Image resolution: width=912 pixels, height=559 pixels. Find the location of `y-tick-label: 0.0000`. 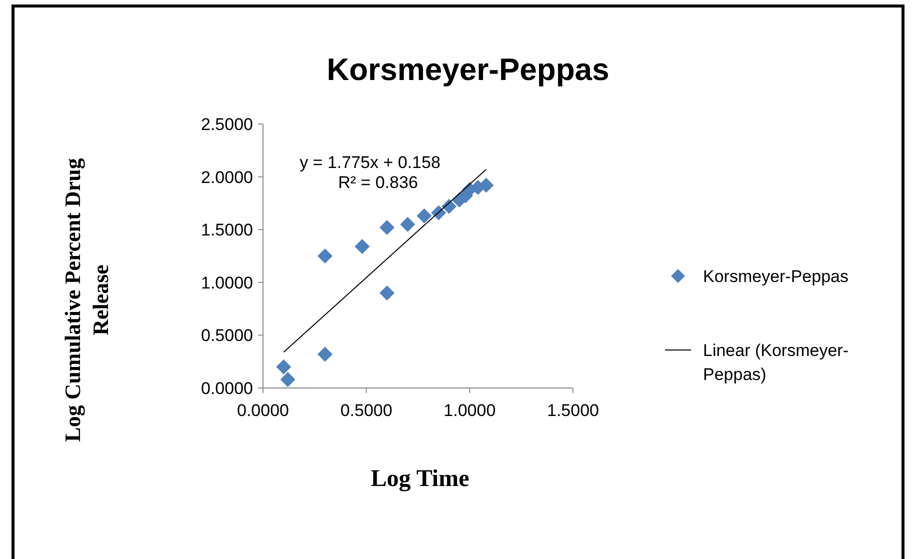

y-tick-label: 0.0000 is located at coordinates (227, 388).